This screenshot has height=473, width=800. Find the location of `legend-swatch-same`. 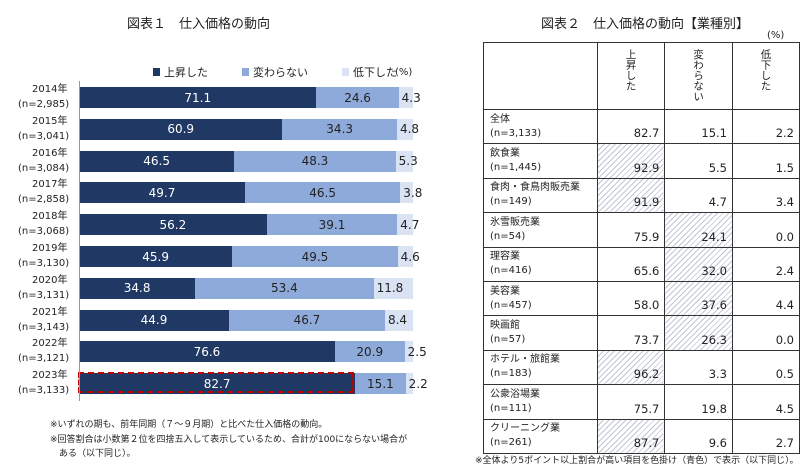

legend-swatch-same is located at coordinates (245, 72).